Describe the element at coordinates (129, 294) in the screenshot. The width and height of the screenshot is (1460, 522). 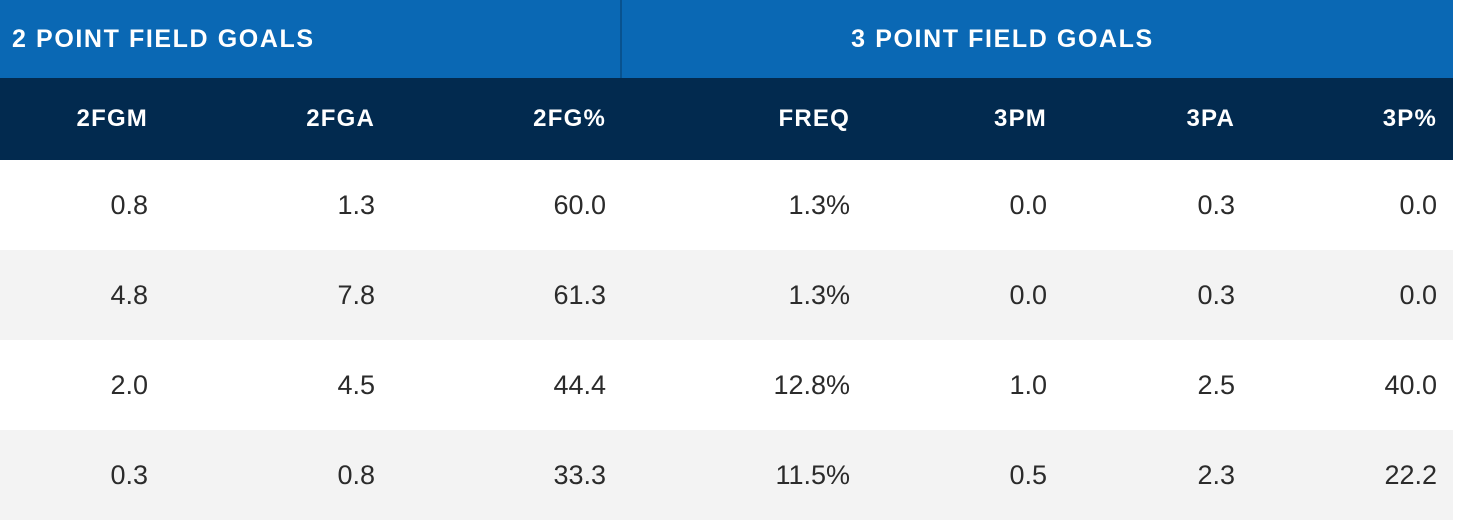
I see `table-cell: 4.8` at that location.